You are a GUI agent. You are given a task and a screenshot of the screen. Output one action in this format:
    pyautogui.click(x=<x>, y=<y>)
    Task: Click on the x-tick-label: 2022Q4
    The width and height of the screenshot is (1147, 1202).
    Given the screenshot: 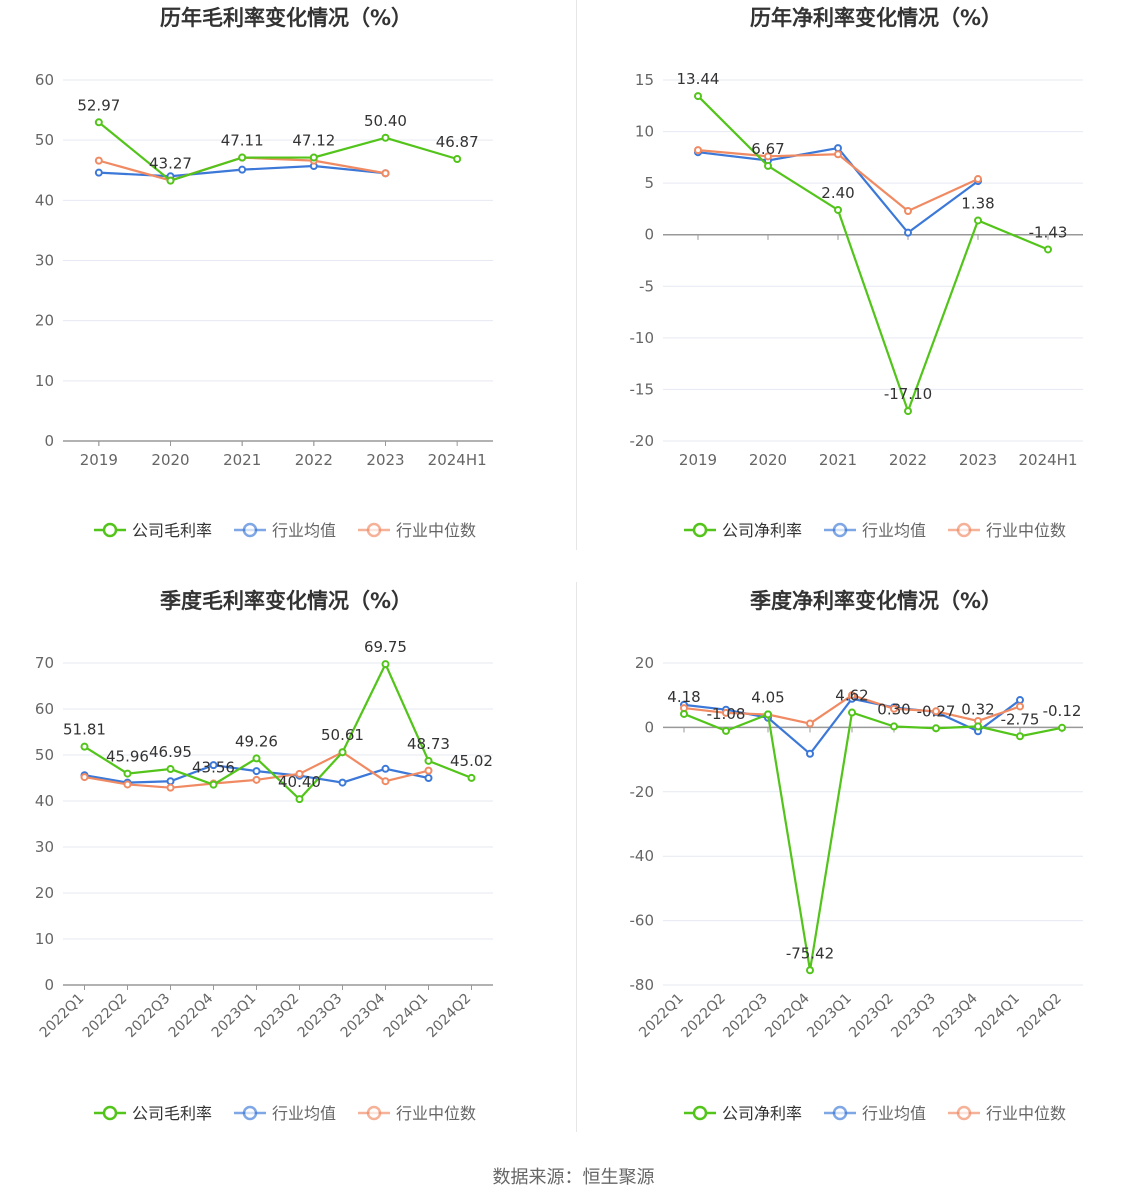 What is the action you would take?
    pyautogui.click(x=787, y=1015)
    